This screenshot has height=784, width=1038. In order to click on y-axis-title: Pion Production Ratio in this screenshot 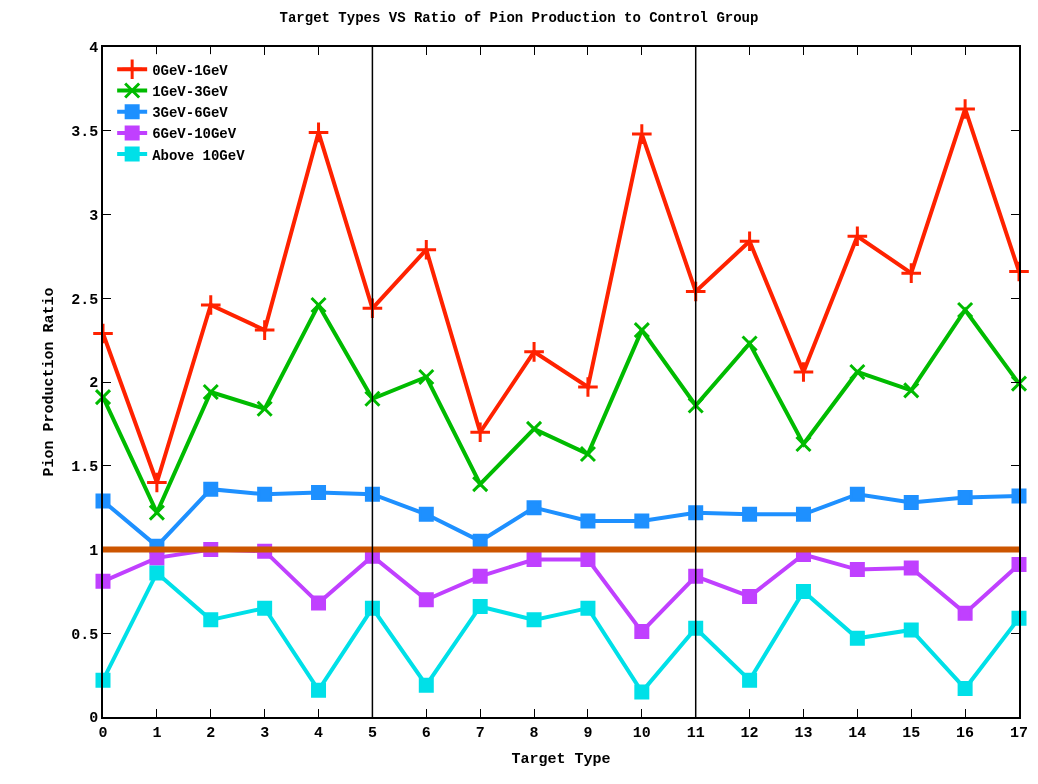, I will do `click(49, 382)`.